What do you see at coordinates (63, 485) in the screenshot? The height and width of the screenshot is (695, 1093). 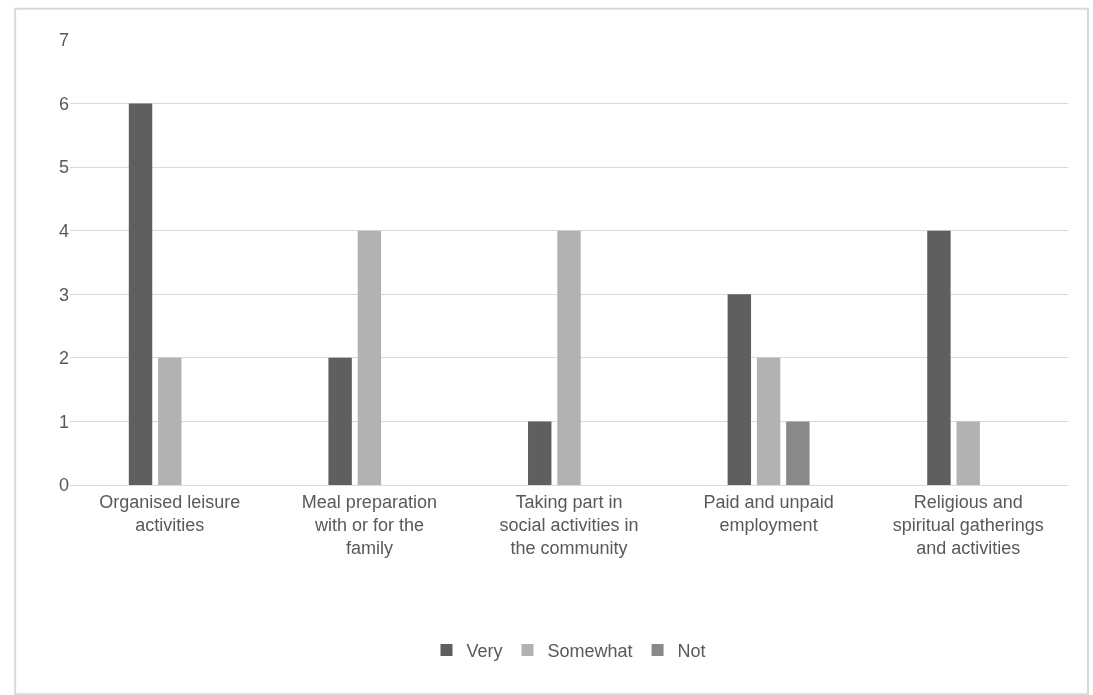 I see `y-tick-label: 0` at bounding box center [63, 485].